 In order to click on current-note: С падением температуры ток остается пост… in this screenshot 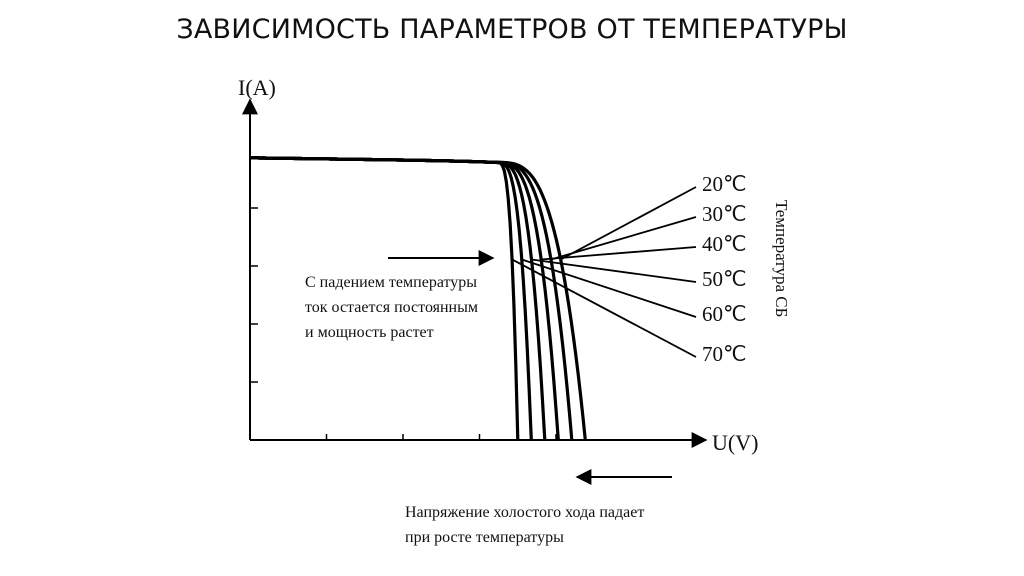, I will do `click(391, 307)`.